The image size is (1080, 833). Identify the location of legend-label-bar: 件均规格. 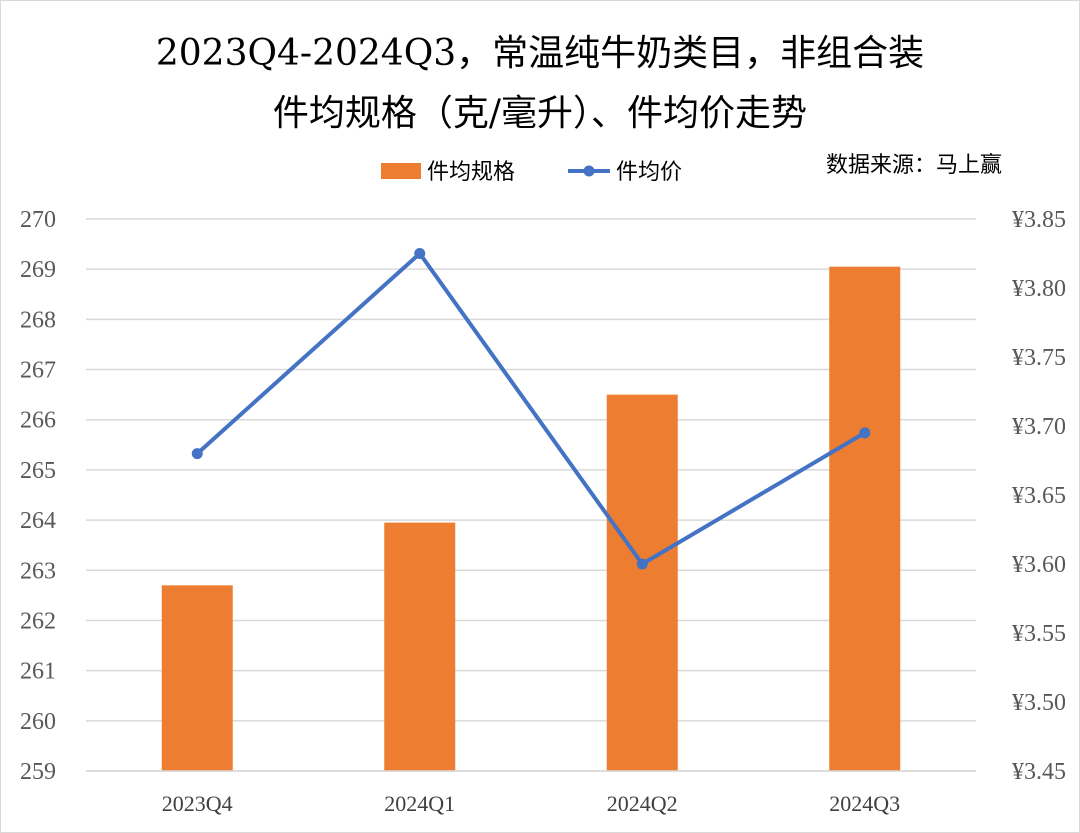
(471, 172).